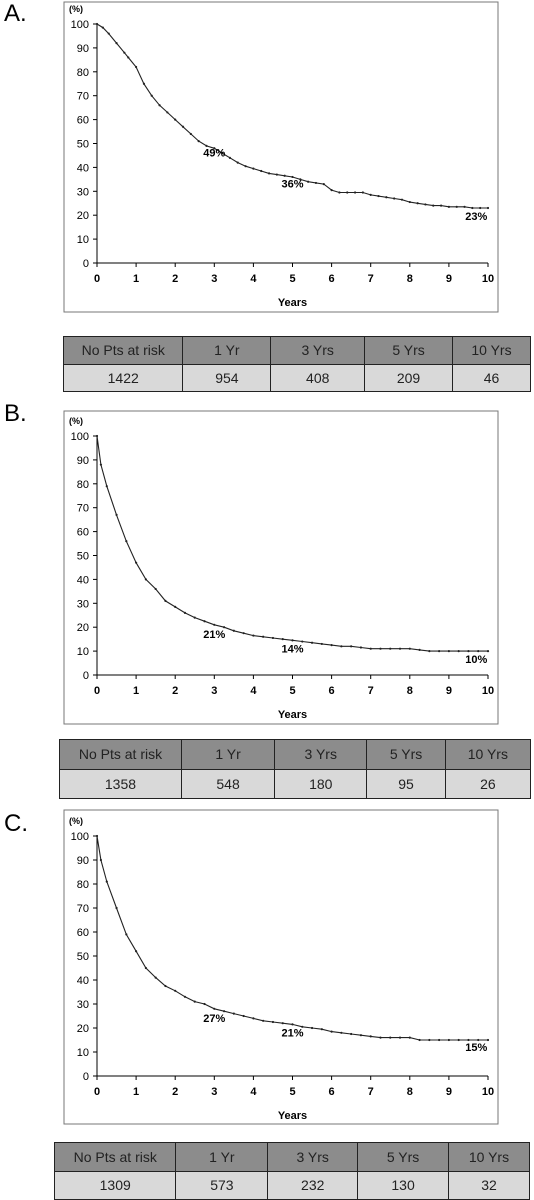 Image resolution: width=534 pixels, height=1200 pixels. I want to click on table-value-cell: 232, so click(313, 1185).